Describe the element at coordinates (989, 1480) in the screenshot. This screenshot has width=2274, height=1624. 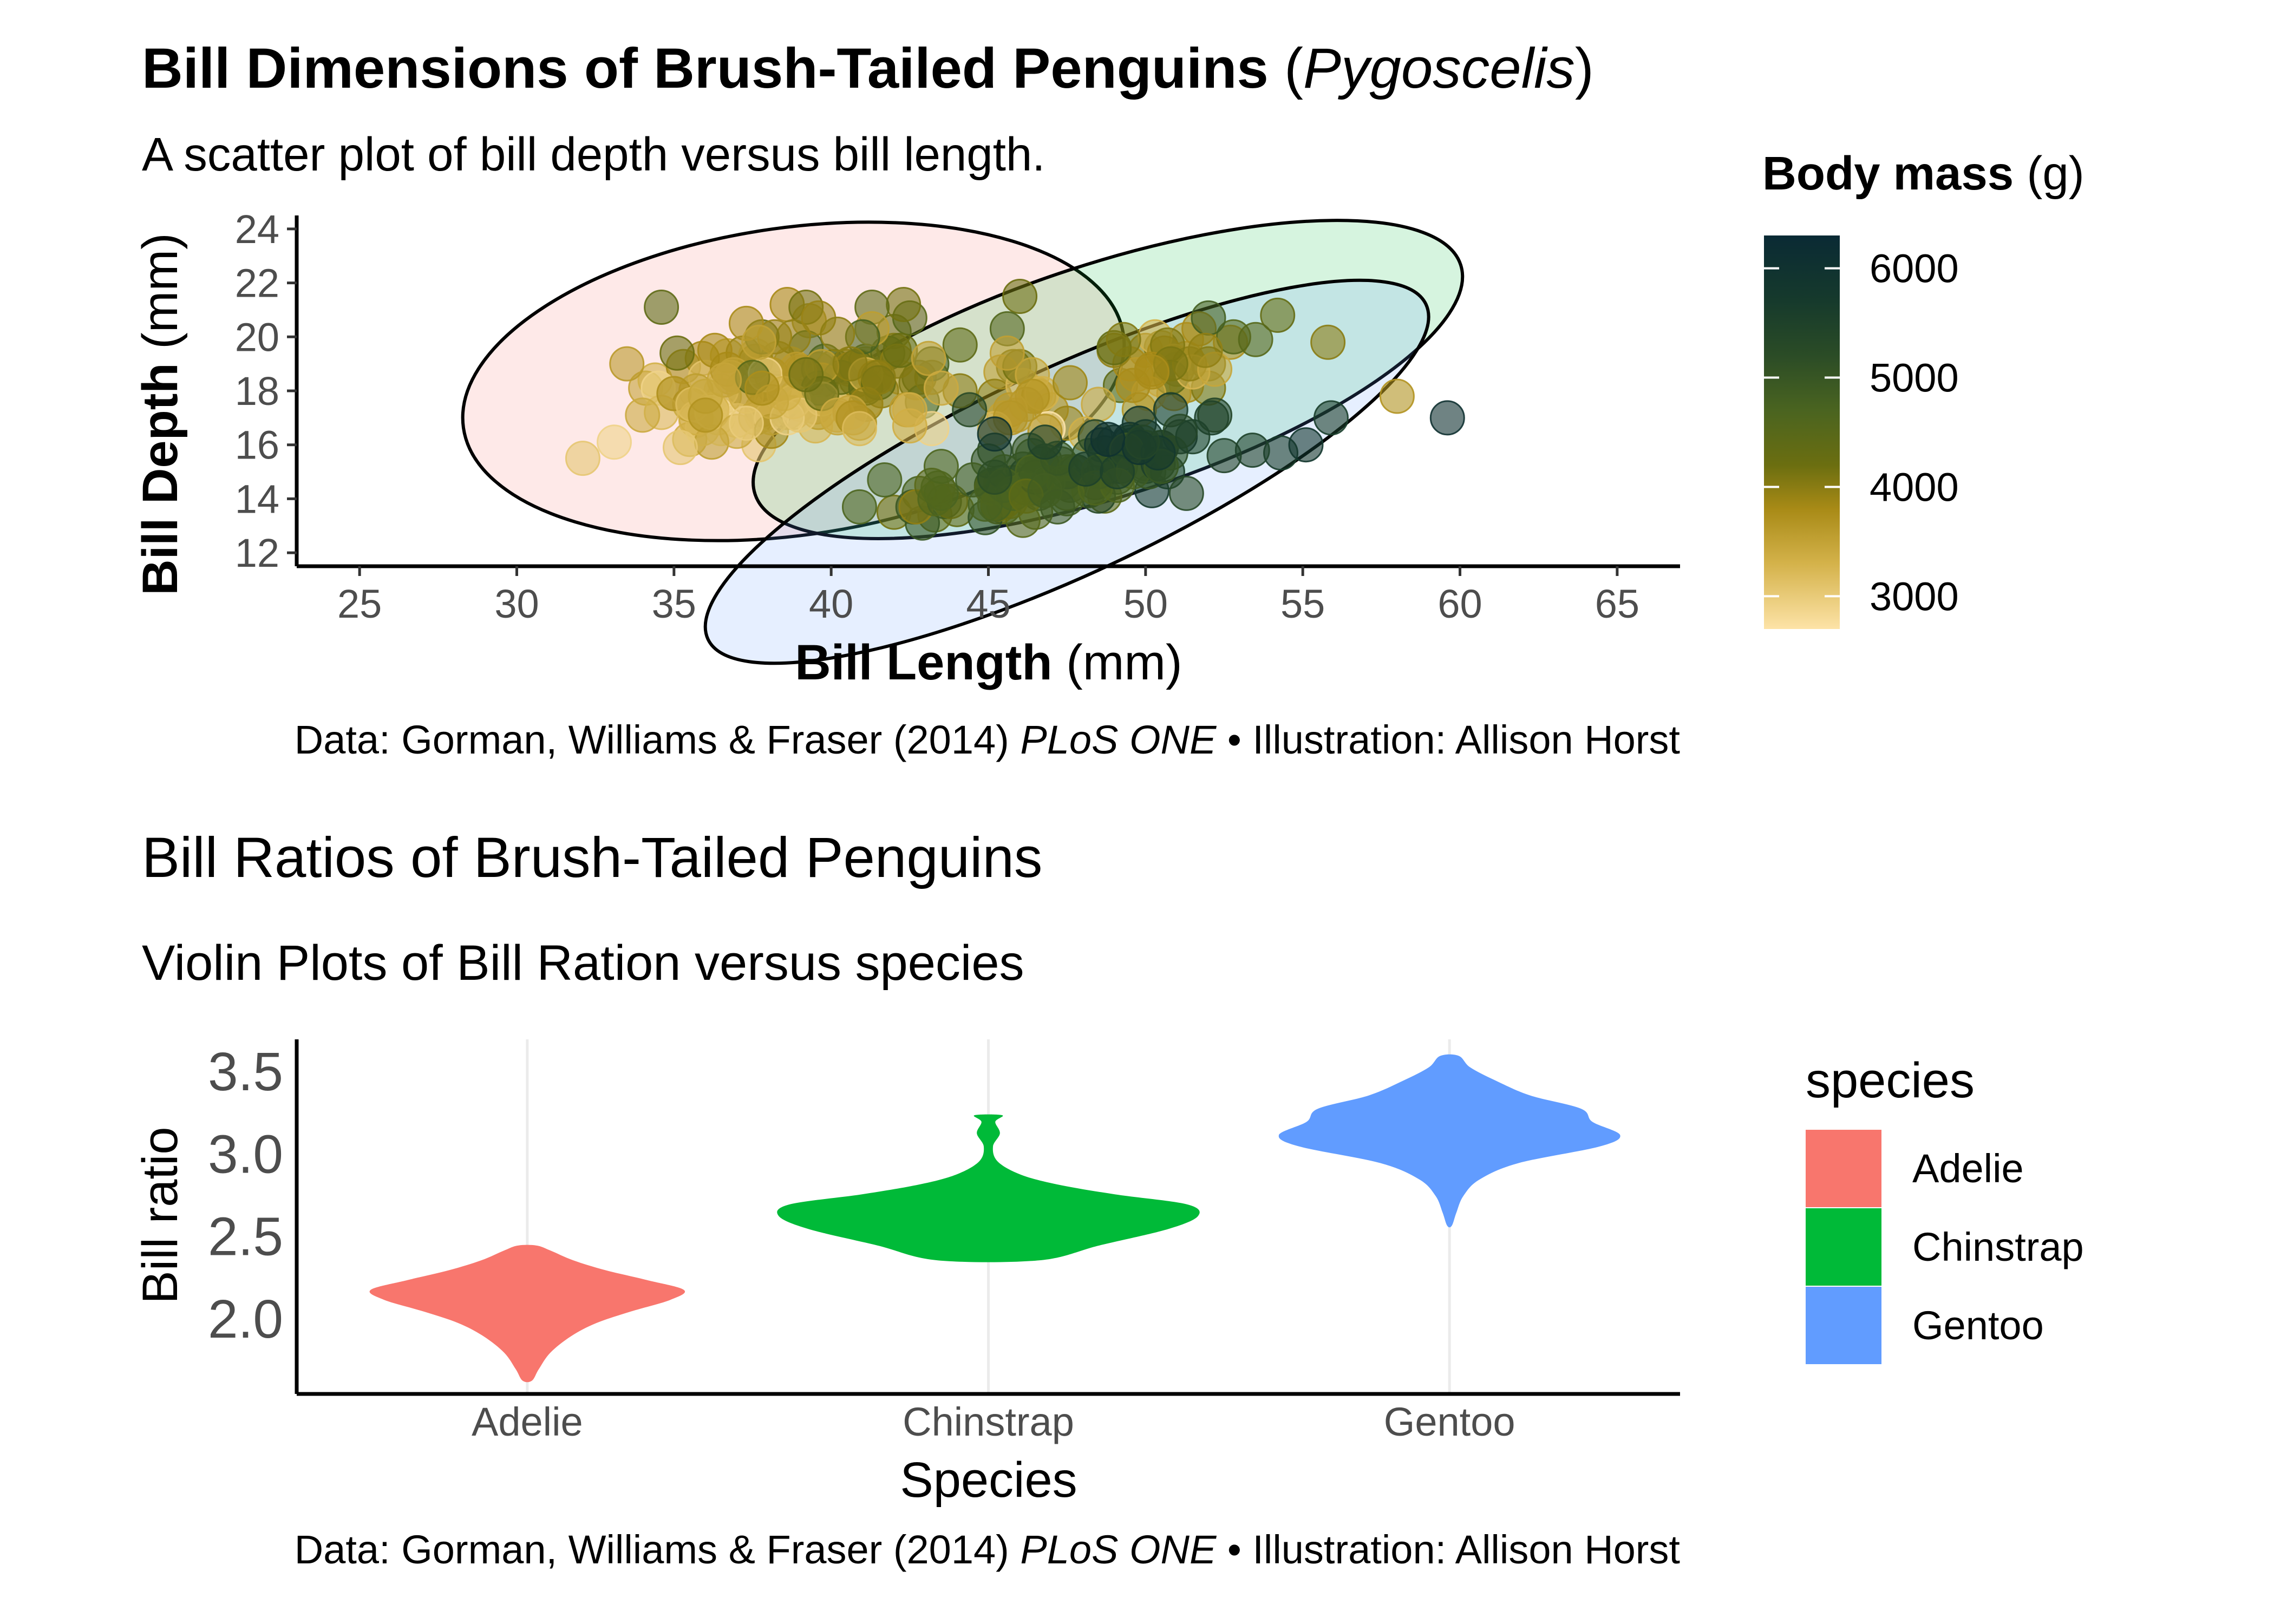
I see `violin-xlabel: Species` at that location.